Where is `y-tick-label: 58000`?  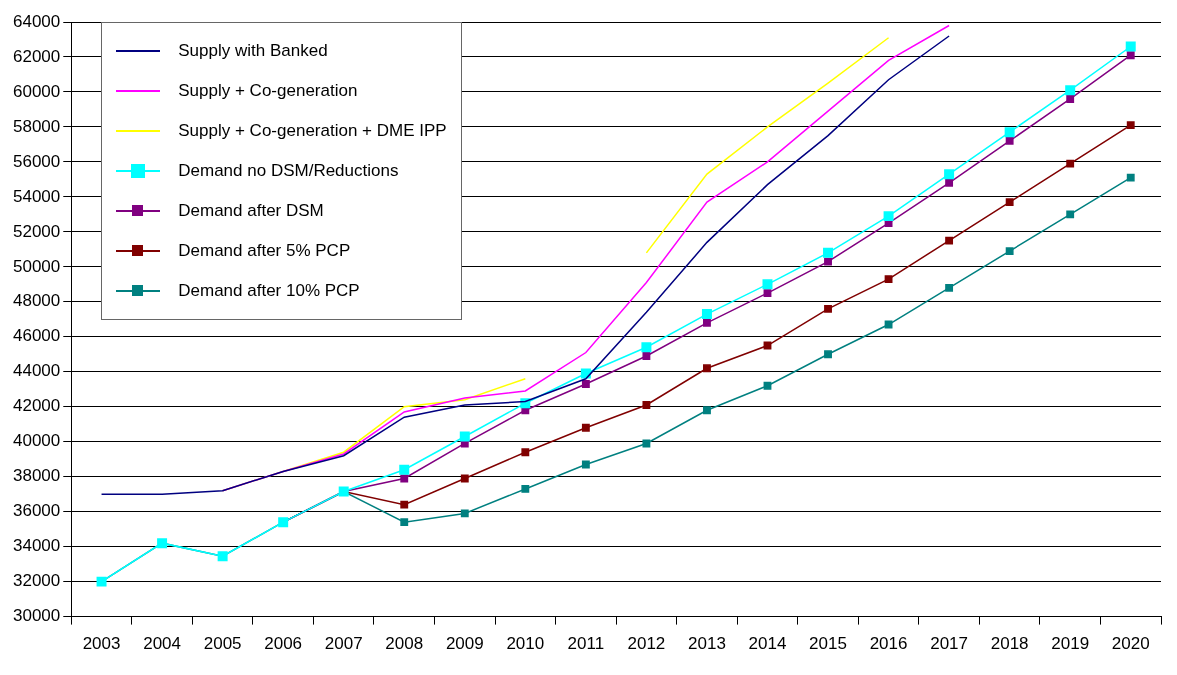 y-tick-label: 58000 is located at coordinates (36, 126).